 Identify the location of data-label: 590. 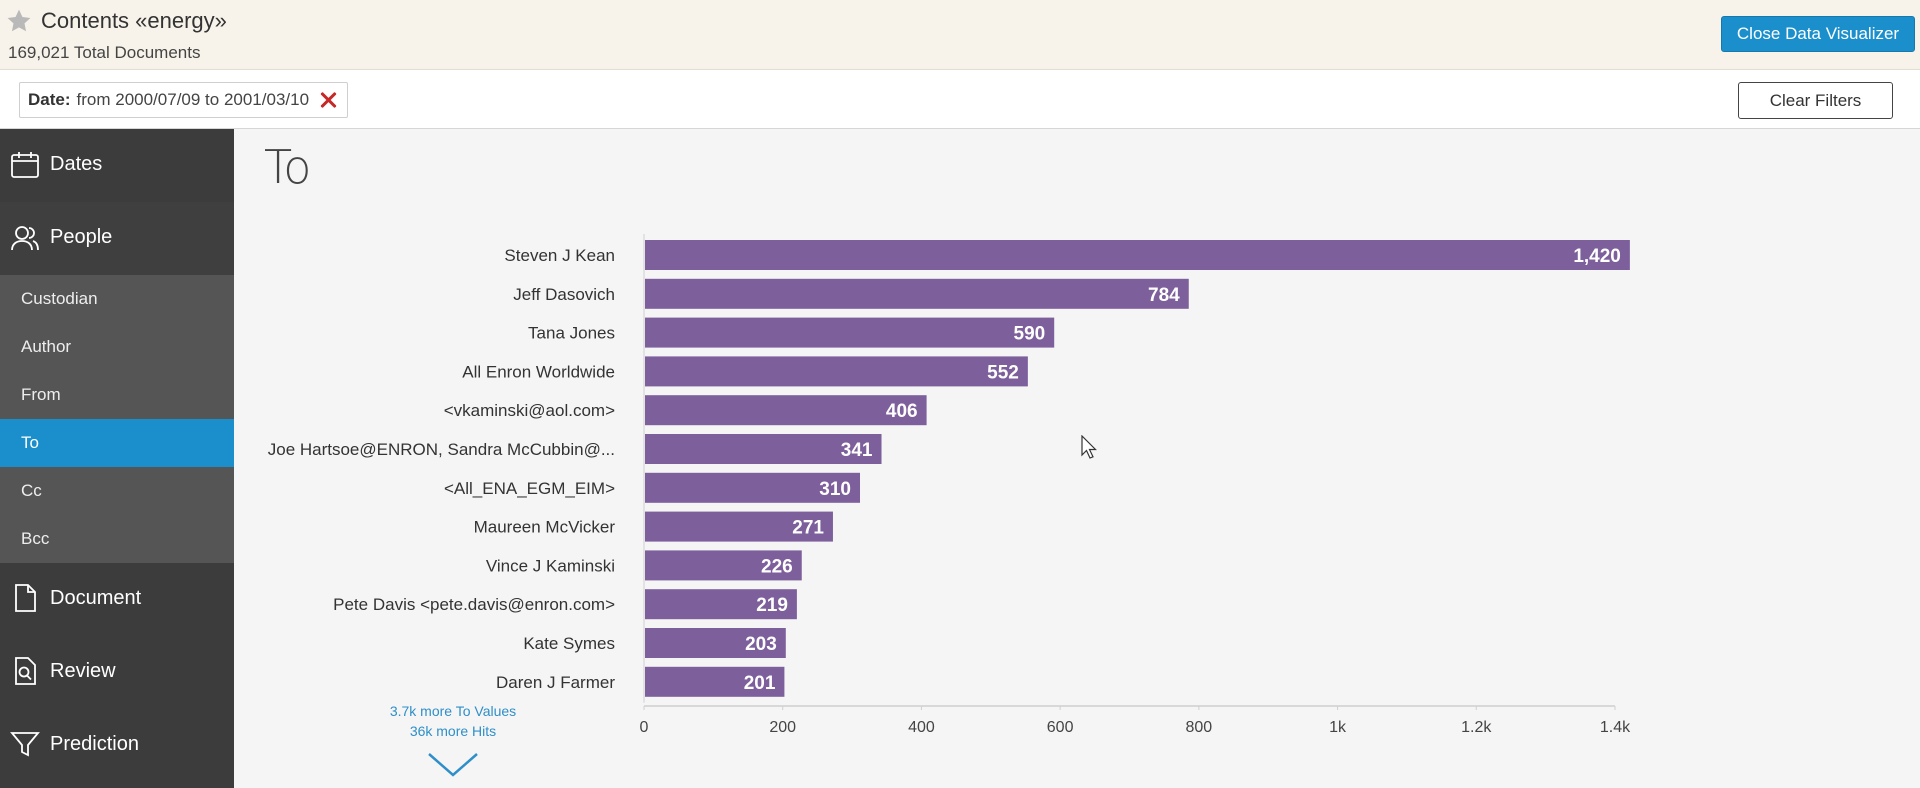
(1030, 334).